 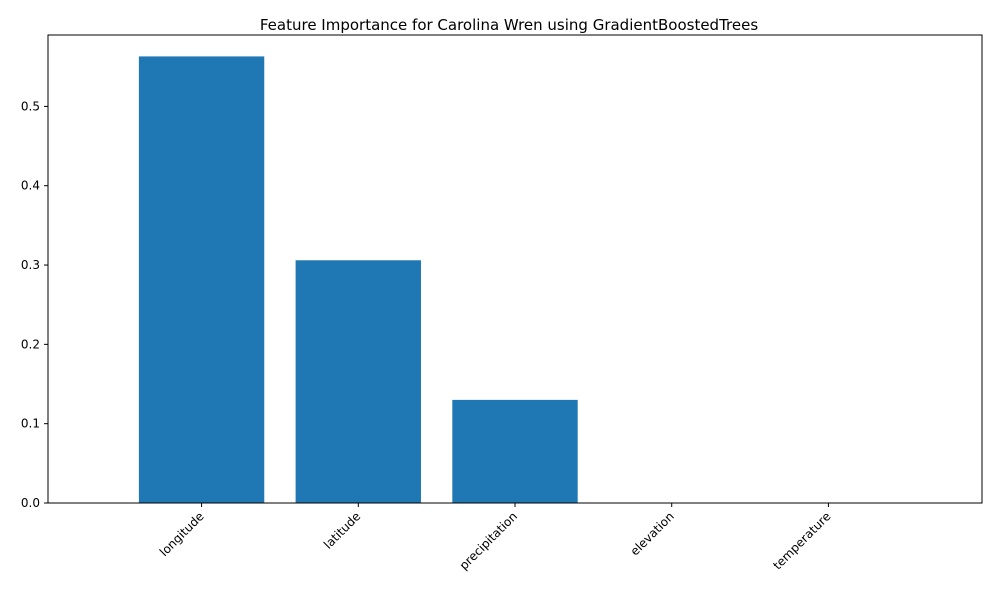 I want to click on y-tick-label: 0.0, so click(x=30, y=503).